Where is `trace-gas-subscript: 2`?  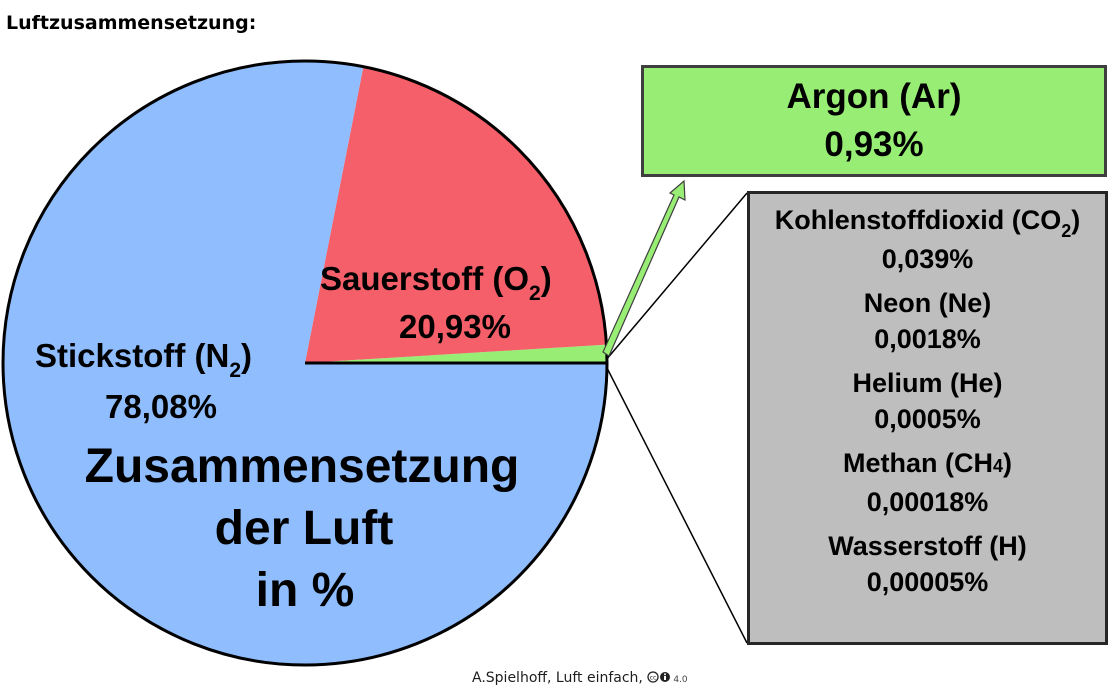
trace-gas-subscript: 2 is located at coordinates (1066, 231).